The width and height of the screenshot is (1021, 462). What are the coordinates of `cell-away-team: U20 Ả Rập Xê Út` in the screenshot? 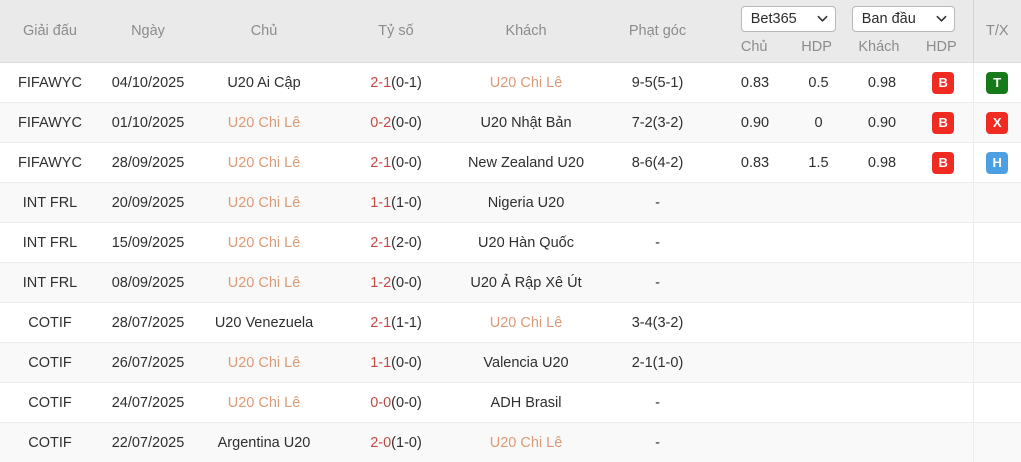 It's located at (526, 282).